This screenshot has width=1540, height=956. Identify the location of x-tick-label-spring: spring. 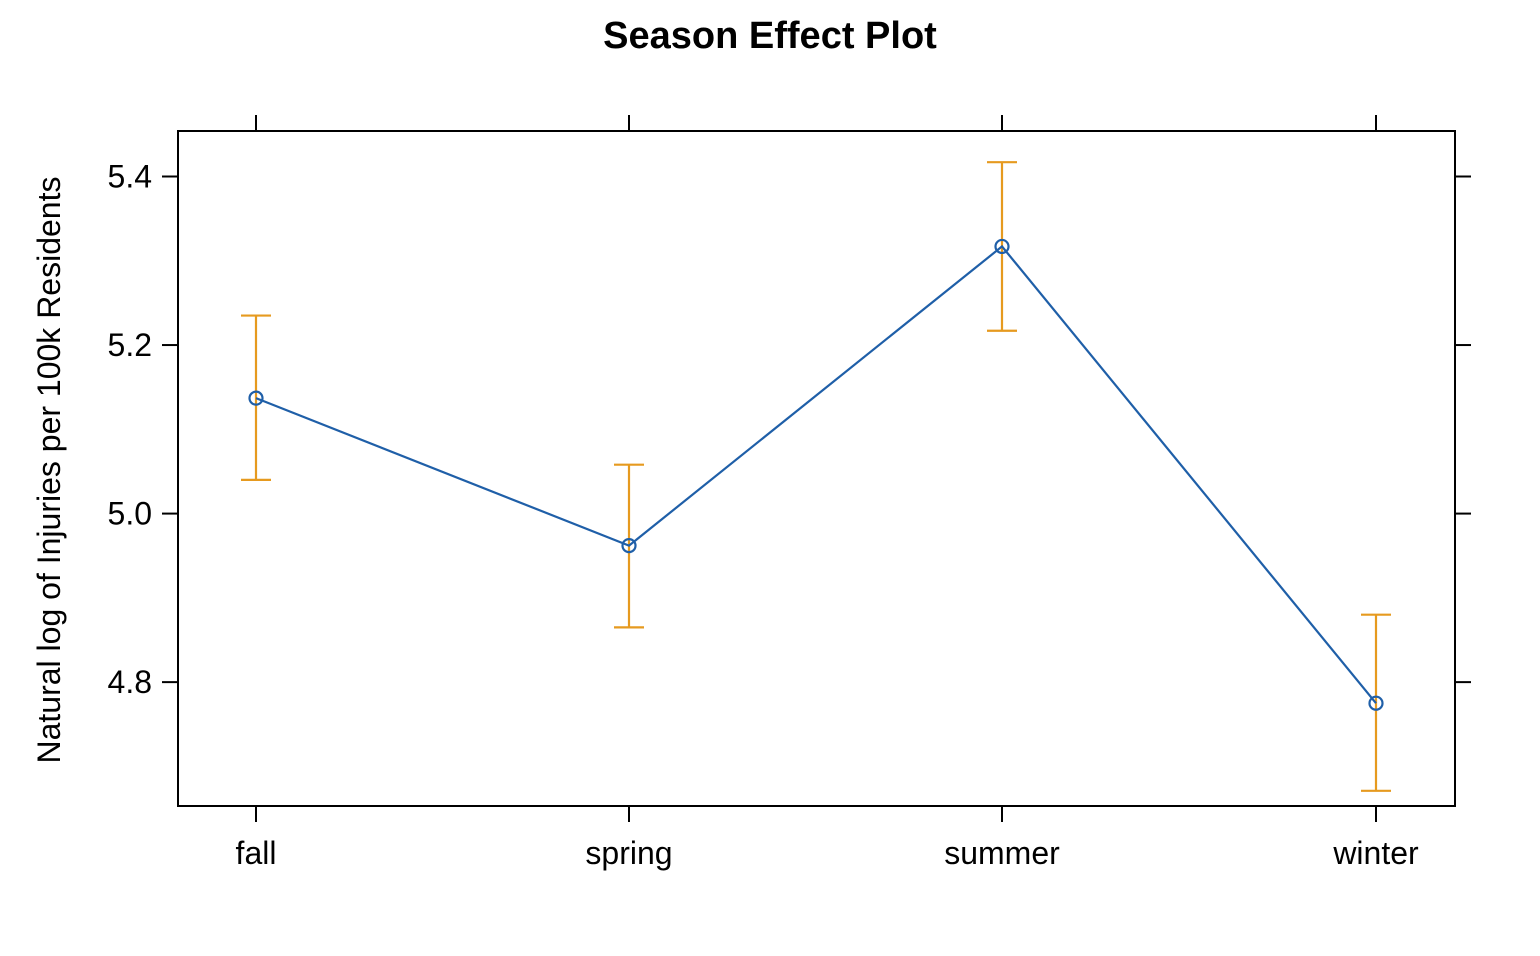
(628, 853).